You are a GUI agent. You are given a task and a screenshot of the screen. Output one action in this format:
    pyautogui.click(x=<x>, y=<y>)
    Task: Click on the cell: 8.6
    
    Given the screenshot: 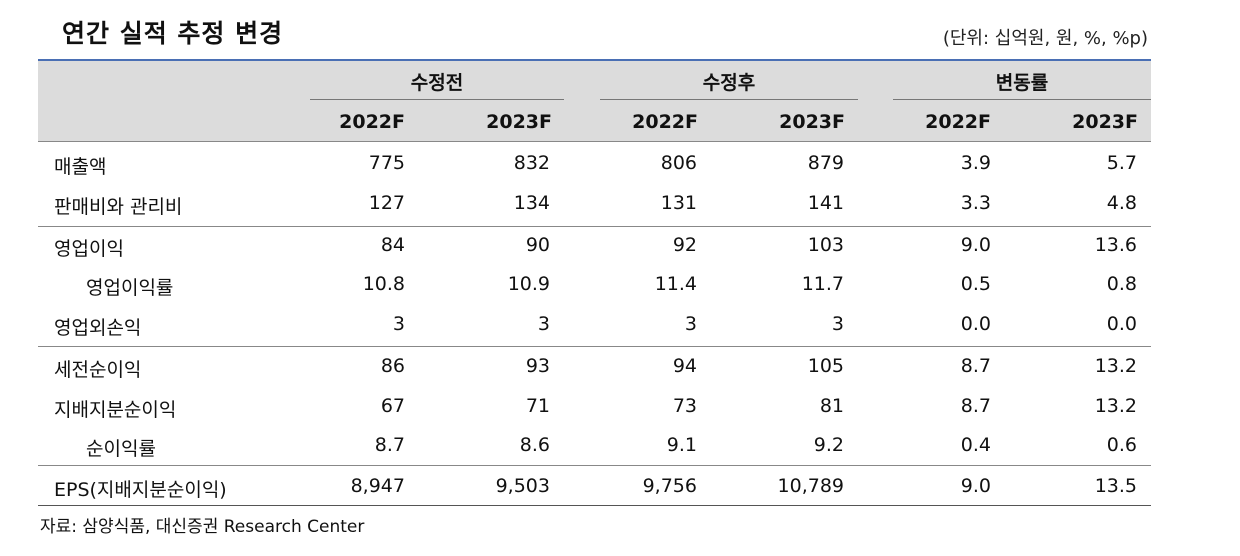 What is the action you would take?
    pyautogui.click(x=534, y=445)
    